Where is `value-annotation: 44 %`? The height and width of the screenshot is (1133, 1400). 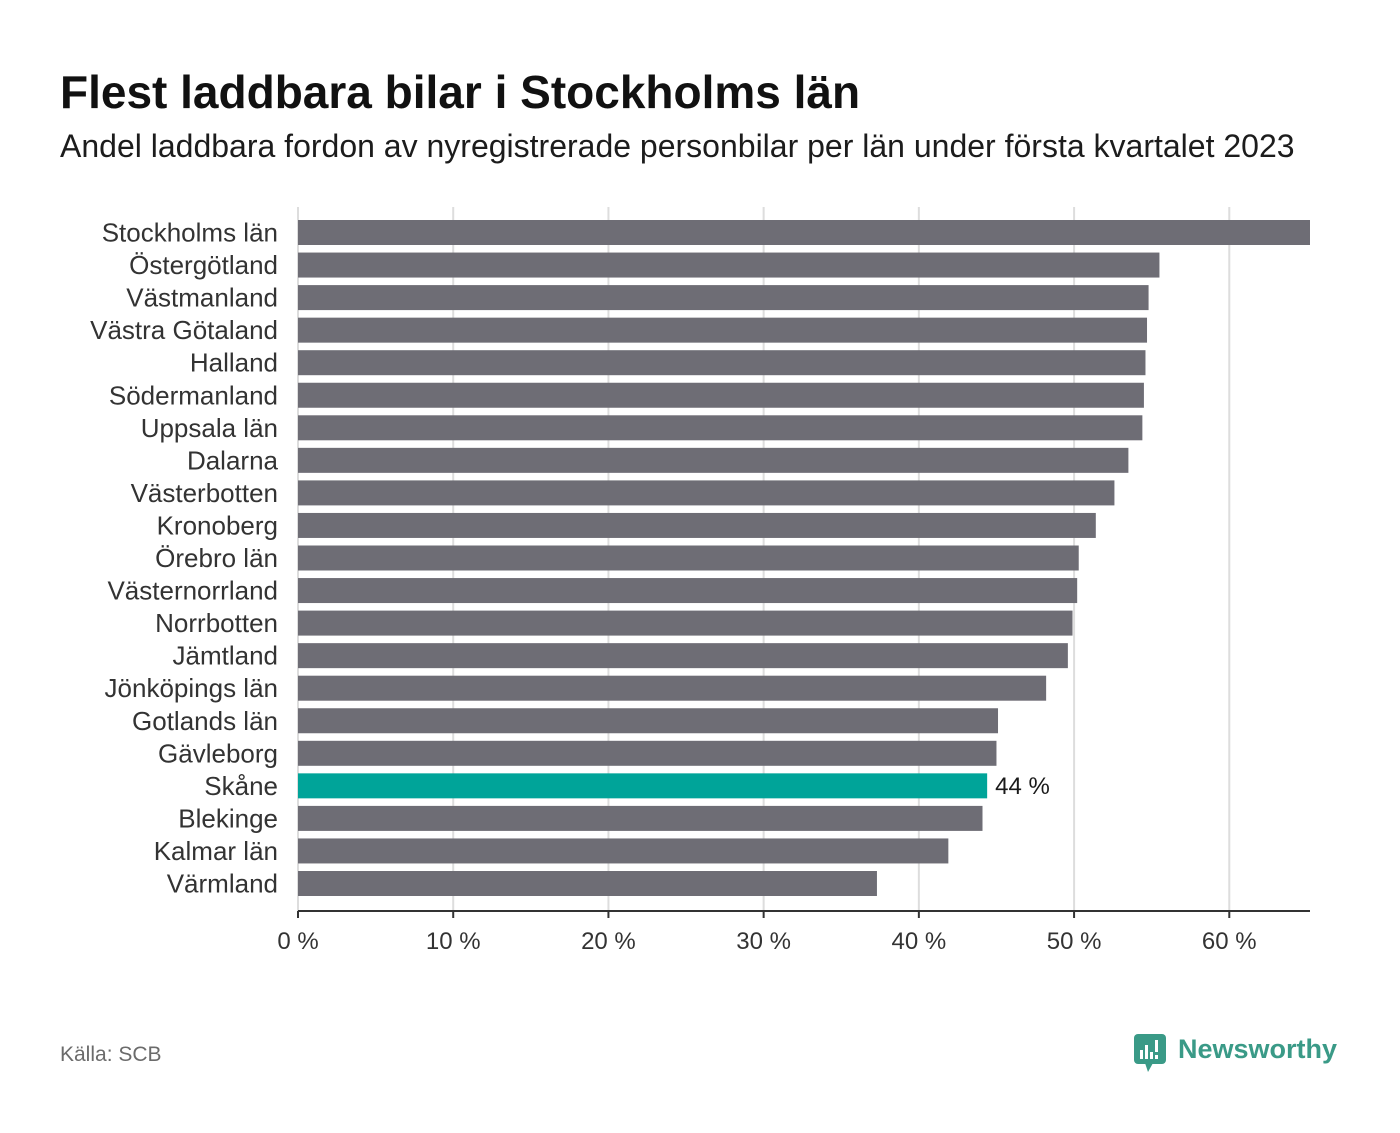 value-annotation: 44 % is located at coordinates (1022, 786).